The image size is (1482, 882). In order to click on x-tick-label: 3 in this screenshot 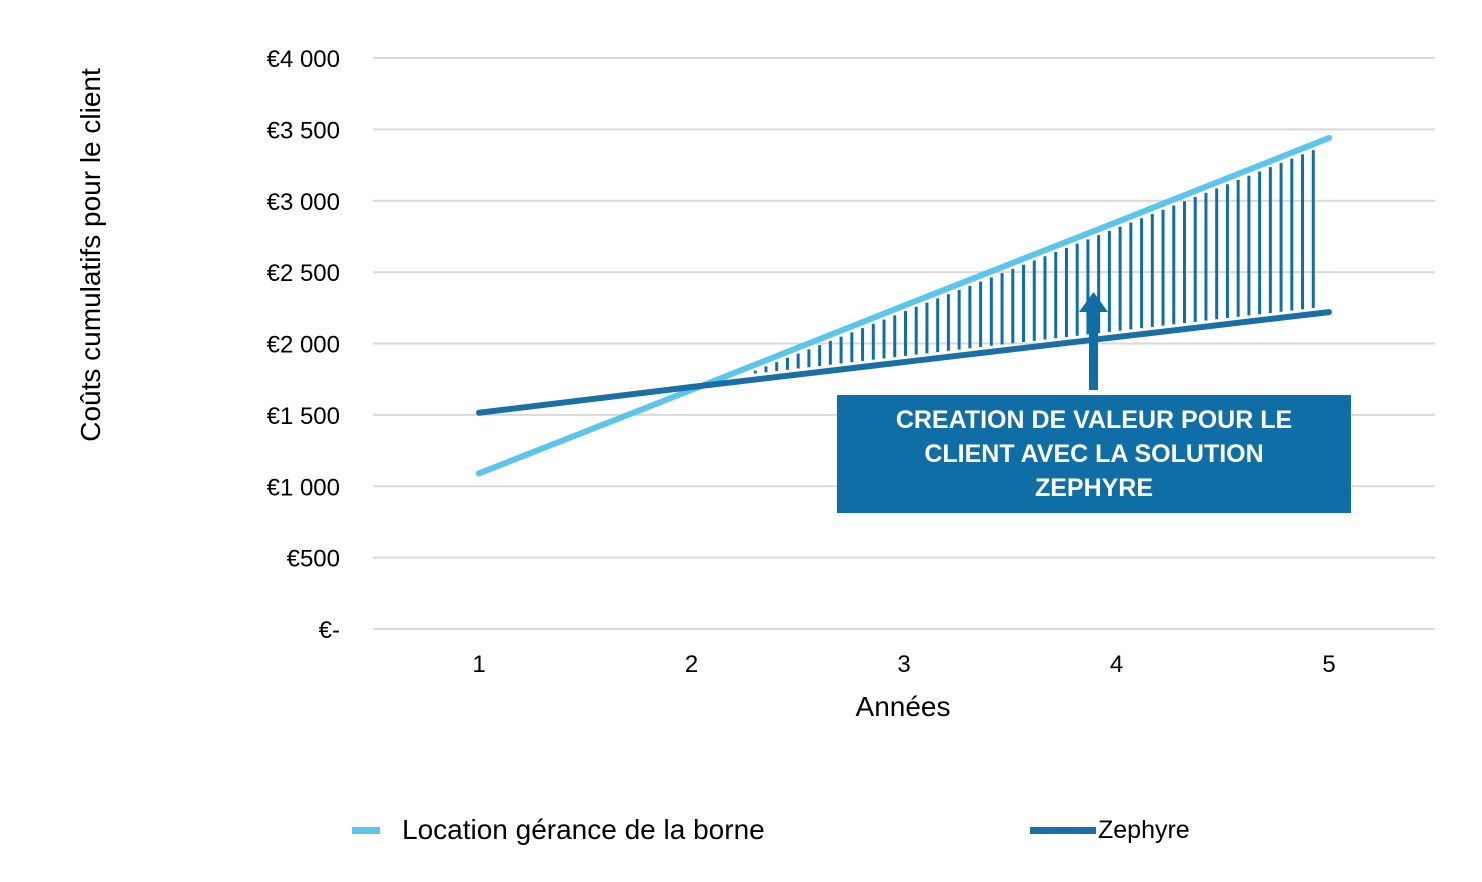, I will do `click(903, 664)`.